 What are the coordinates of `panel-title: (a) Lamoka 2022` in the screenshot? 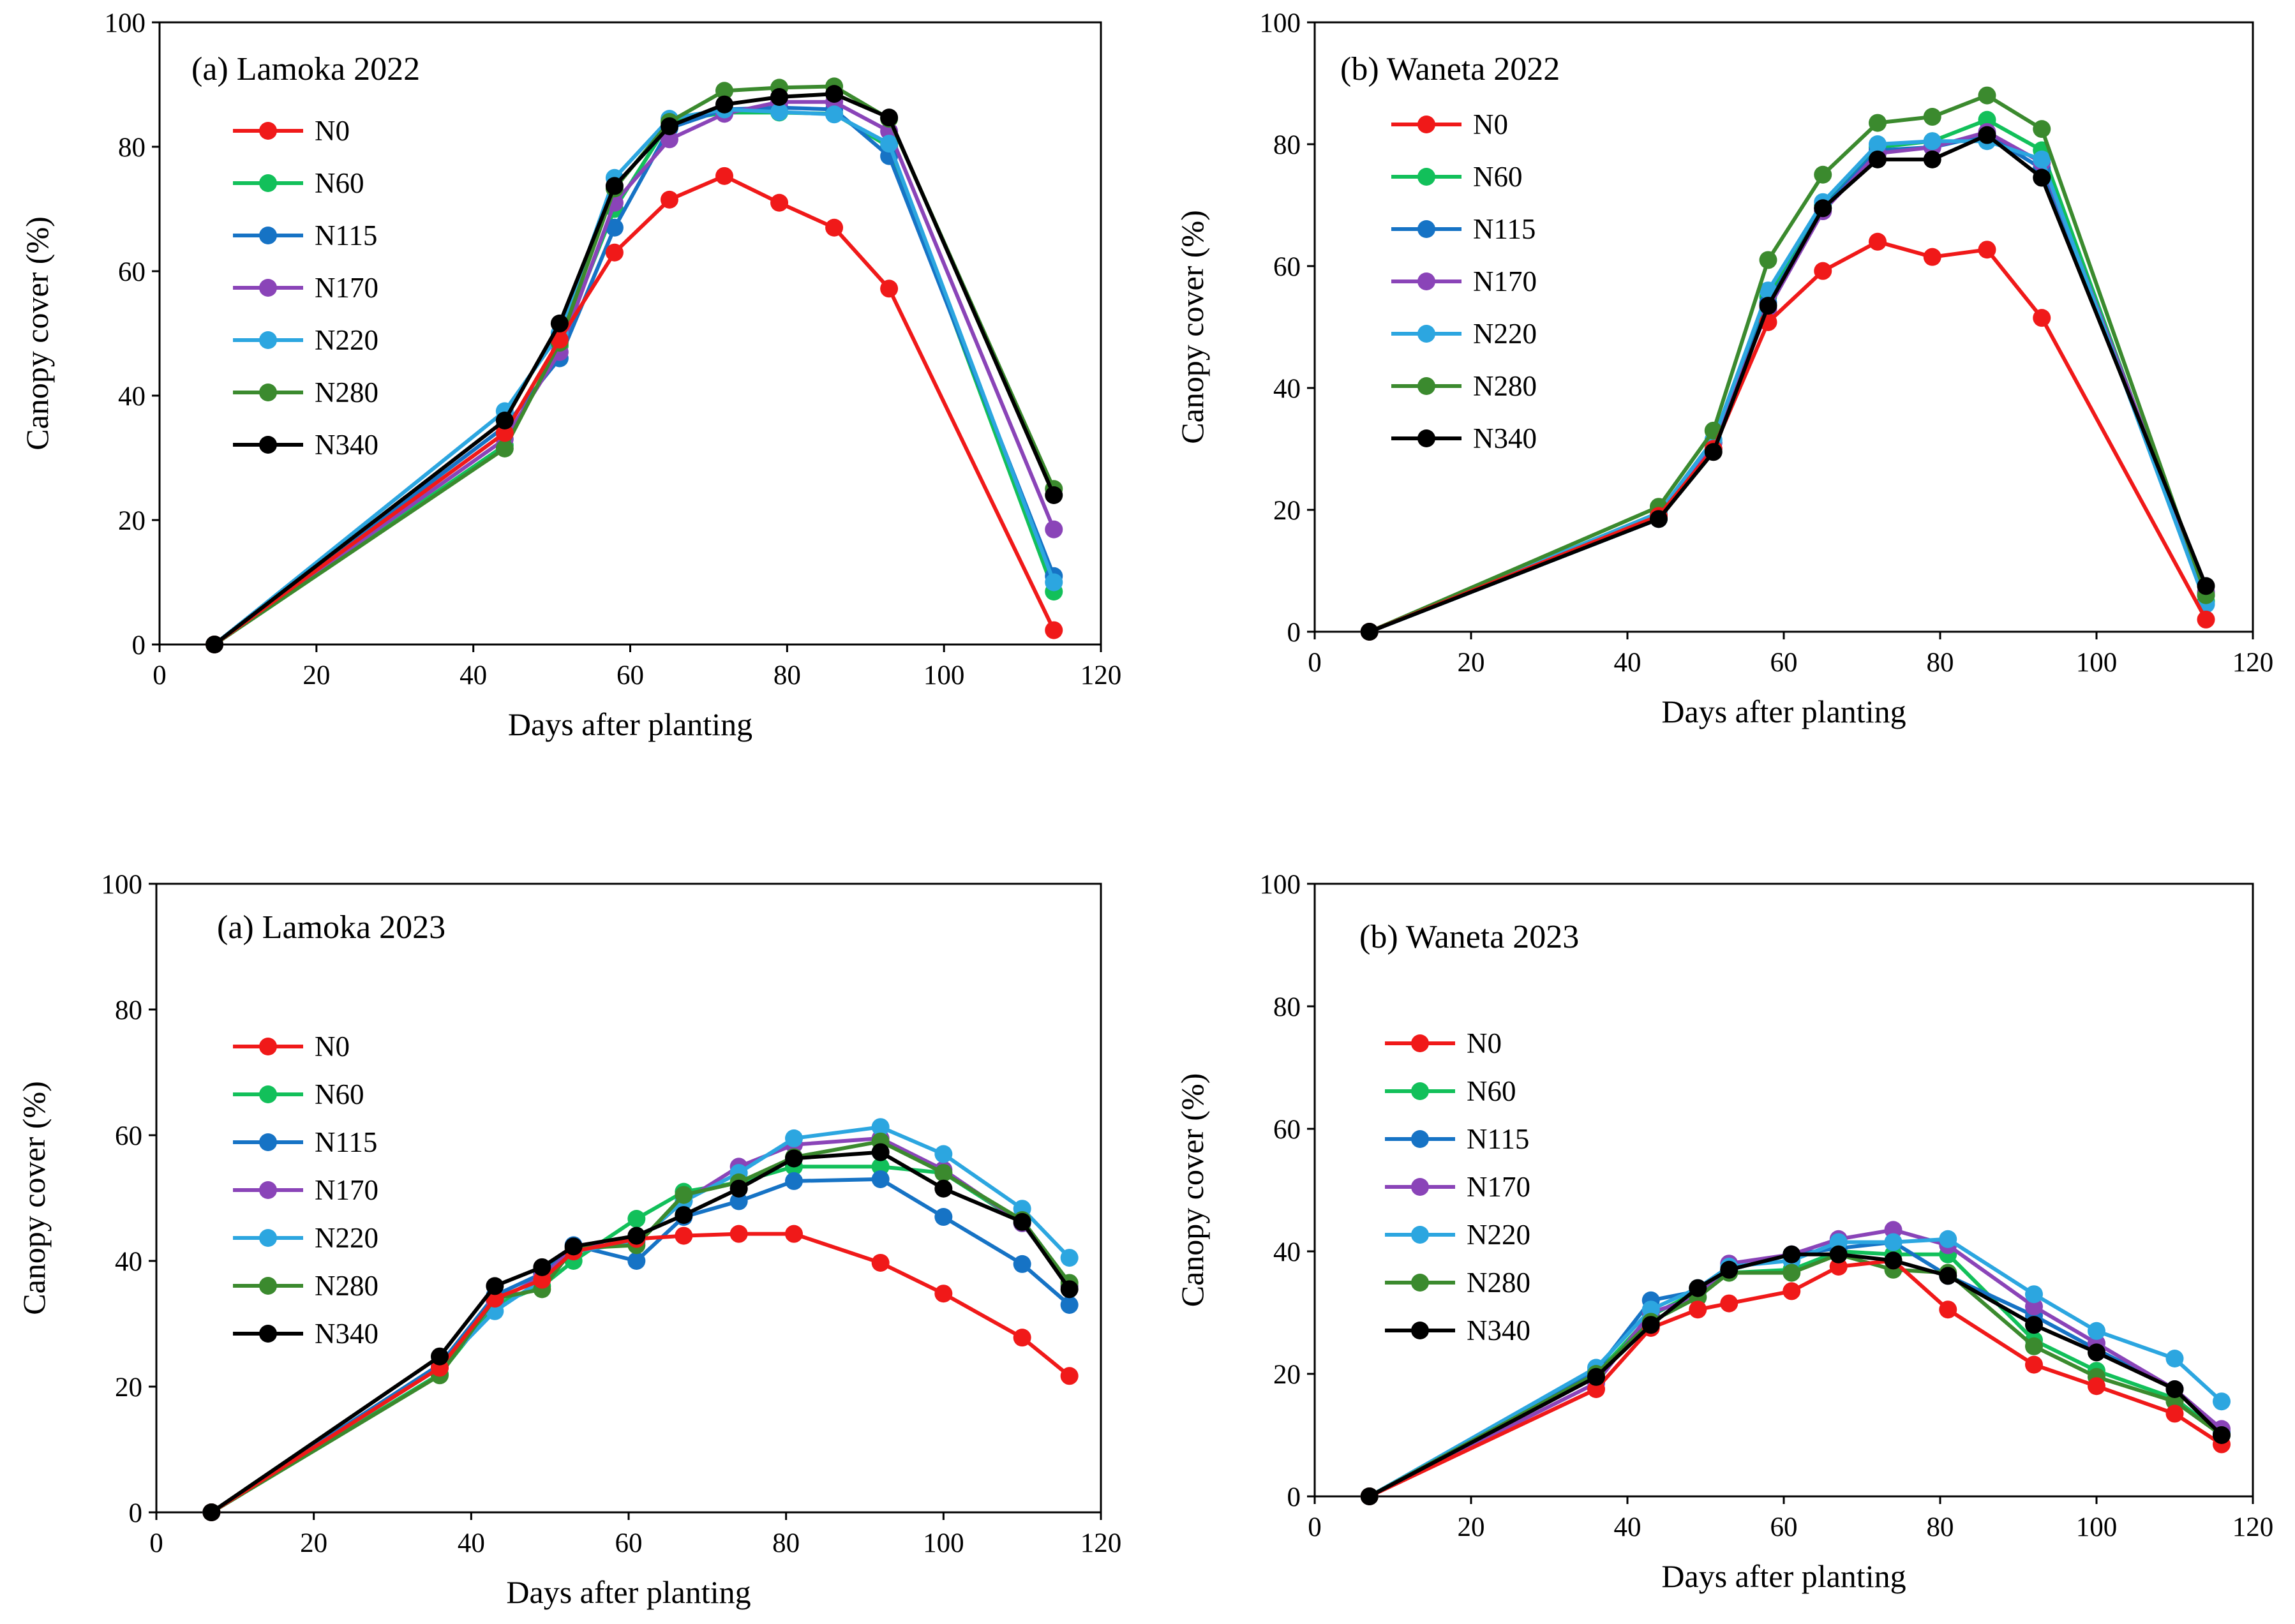 It's located at (305, 69).